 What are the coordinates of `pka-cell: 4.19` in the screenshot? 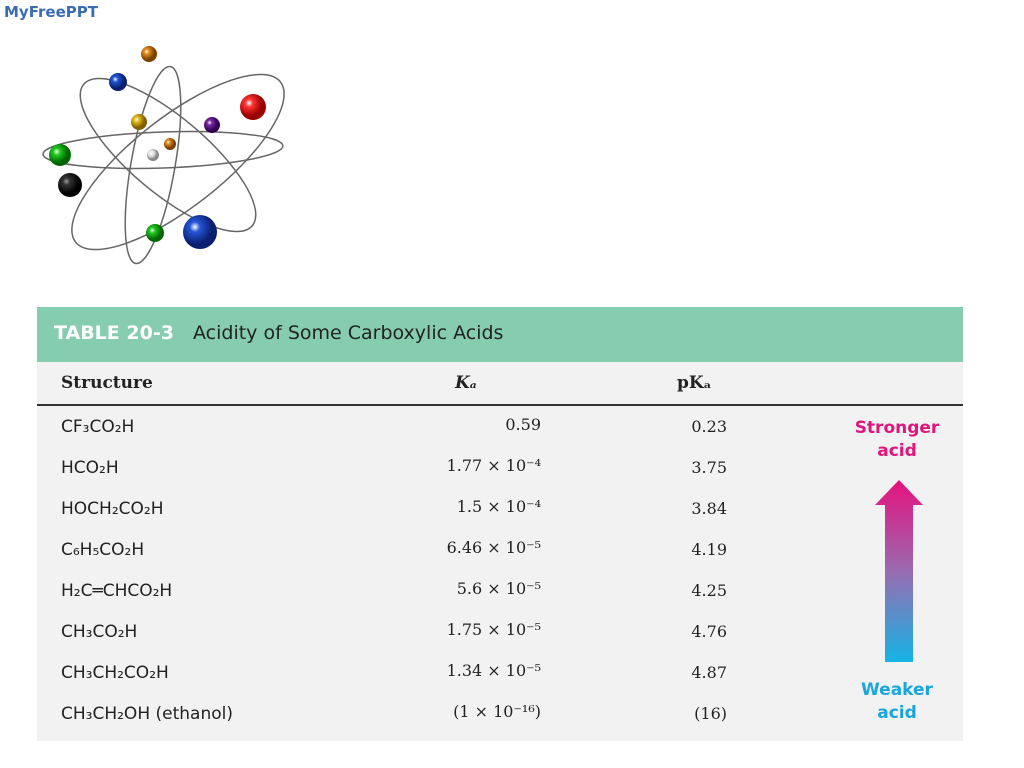 It's located at (709, 549).